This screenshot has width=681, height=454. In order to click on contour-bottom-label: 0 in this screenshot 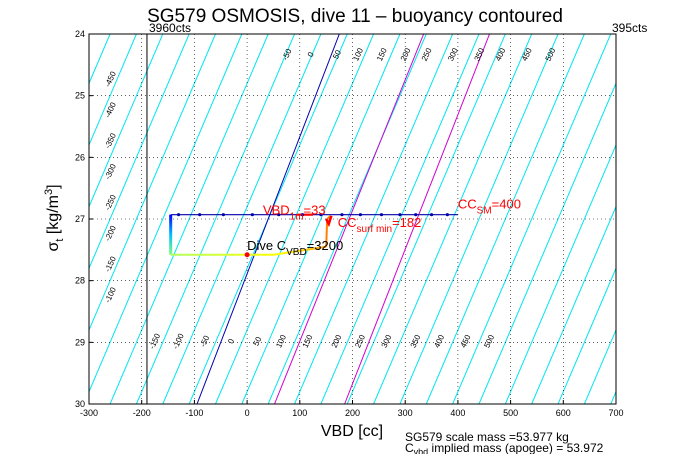, I will do `click(231, 341)`.